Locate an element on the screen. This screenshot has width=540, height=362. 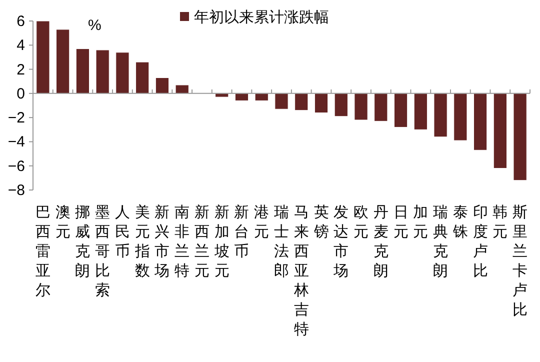
x-tick-label: 瑞士法郎 is located at coordinates (281, 242).